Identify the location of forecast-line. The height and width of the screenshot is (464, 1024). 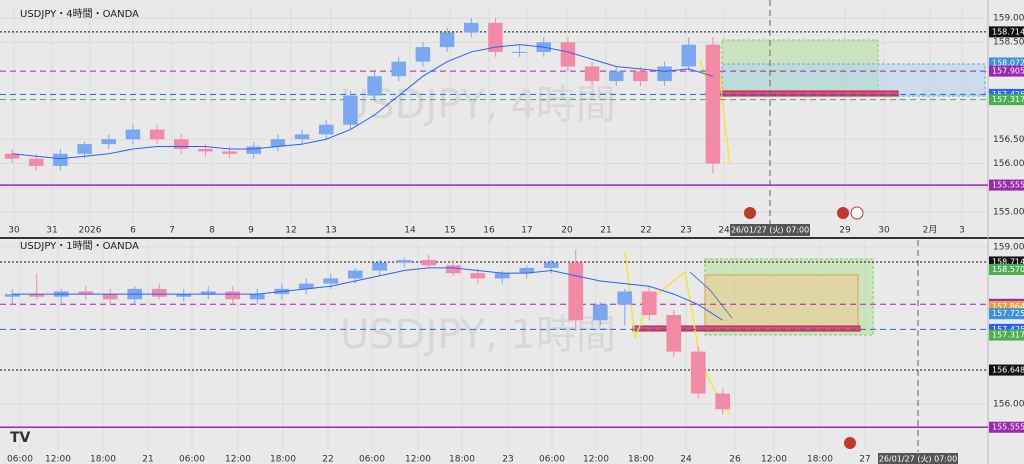
(711, 295).